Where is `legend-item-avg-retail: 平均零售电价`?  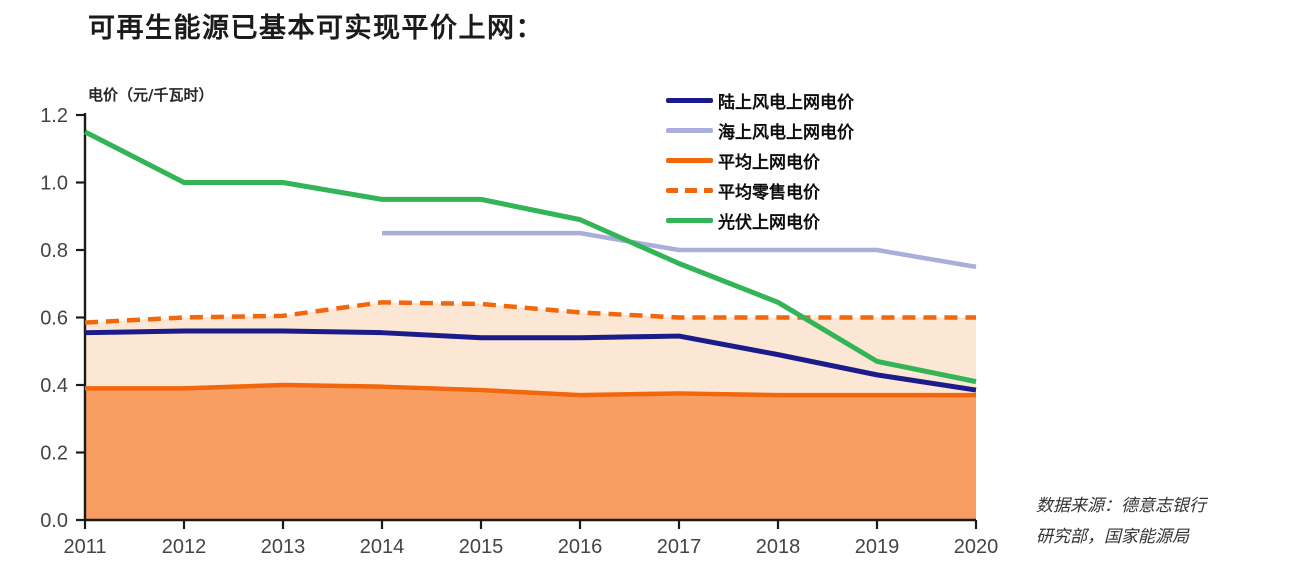 legend-item-avg-retail: 平均零售电价 is located at coordinates (760, 190).